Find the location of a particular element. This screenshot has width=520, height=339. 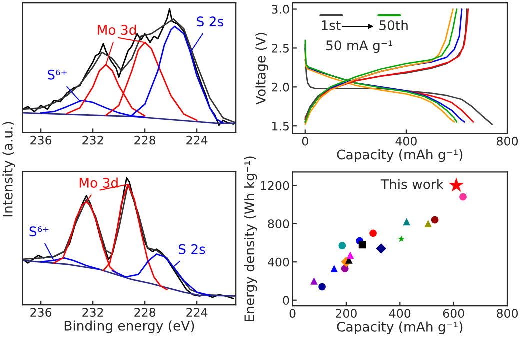

y-tick-label: 0 is located at coordinates (286, 301).